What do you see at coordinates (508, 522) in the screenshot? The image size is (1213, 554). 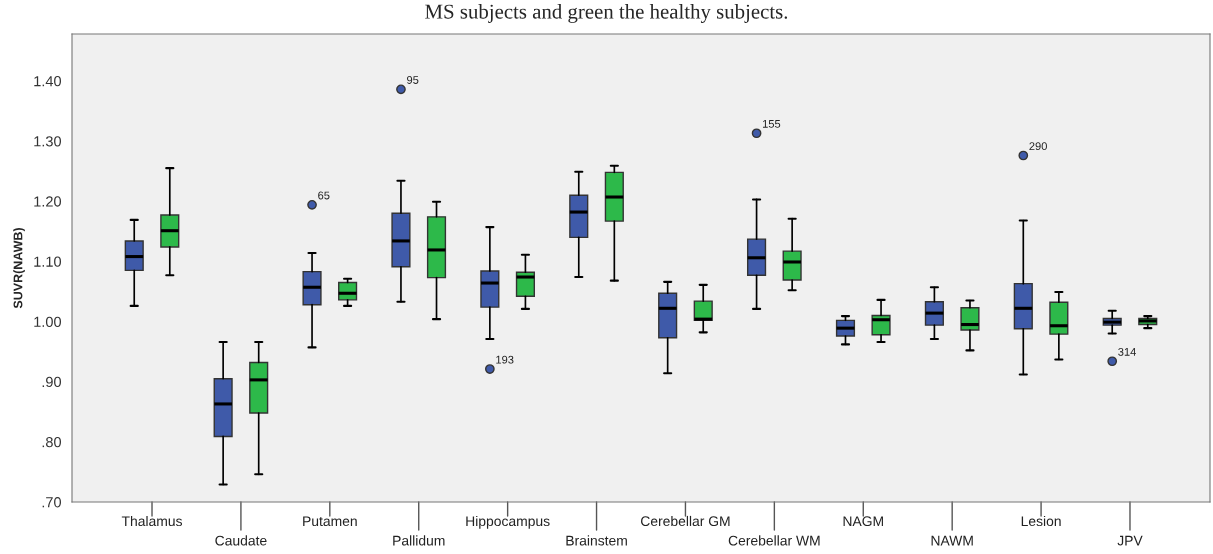 I see `x-tick-label: Hippocampus` at bounding box center [508, 522].